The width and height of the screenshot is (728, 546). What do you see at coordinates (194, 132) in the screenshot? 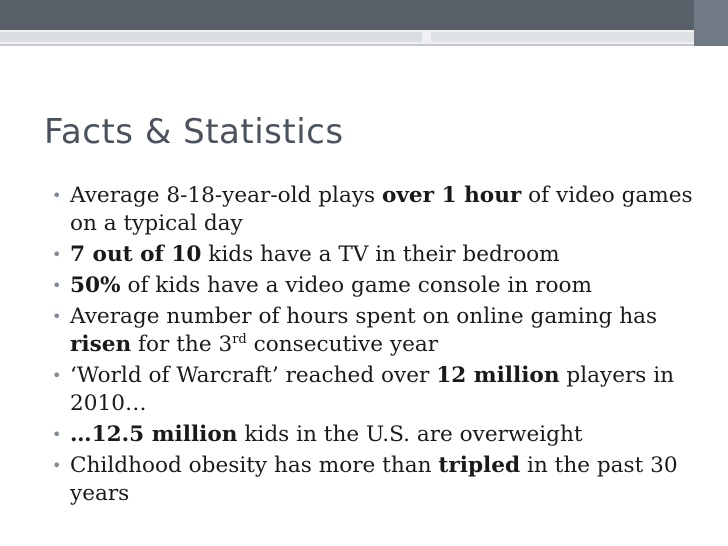
I see `slide-title: Facts & Statistics` at bounding box center [194, 132].